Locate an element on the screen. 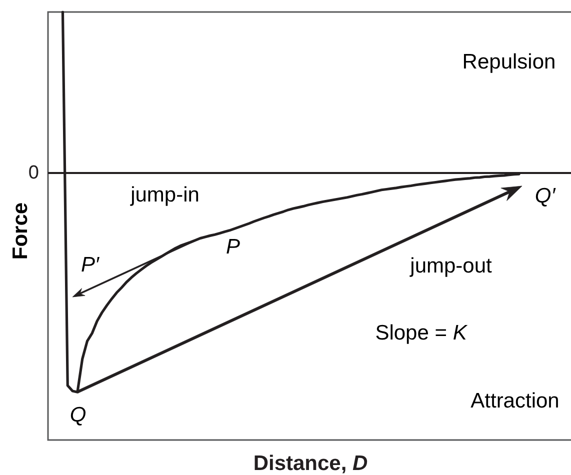  ref-line-label: 0 is located at coordinates (33, 173).